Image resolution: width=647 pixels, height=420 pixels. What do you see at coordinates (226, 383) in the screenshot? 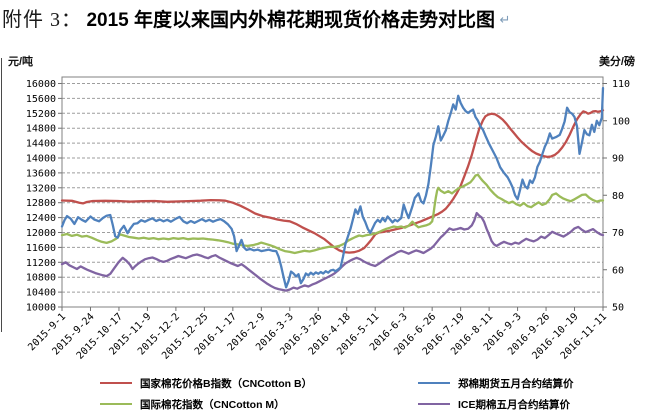
I see `legend-label: 国家棉花价格B指数（CNCotton B）` at bounding box center [226, 383].